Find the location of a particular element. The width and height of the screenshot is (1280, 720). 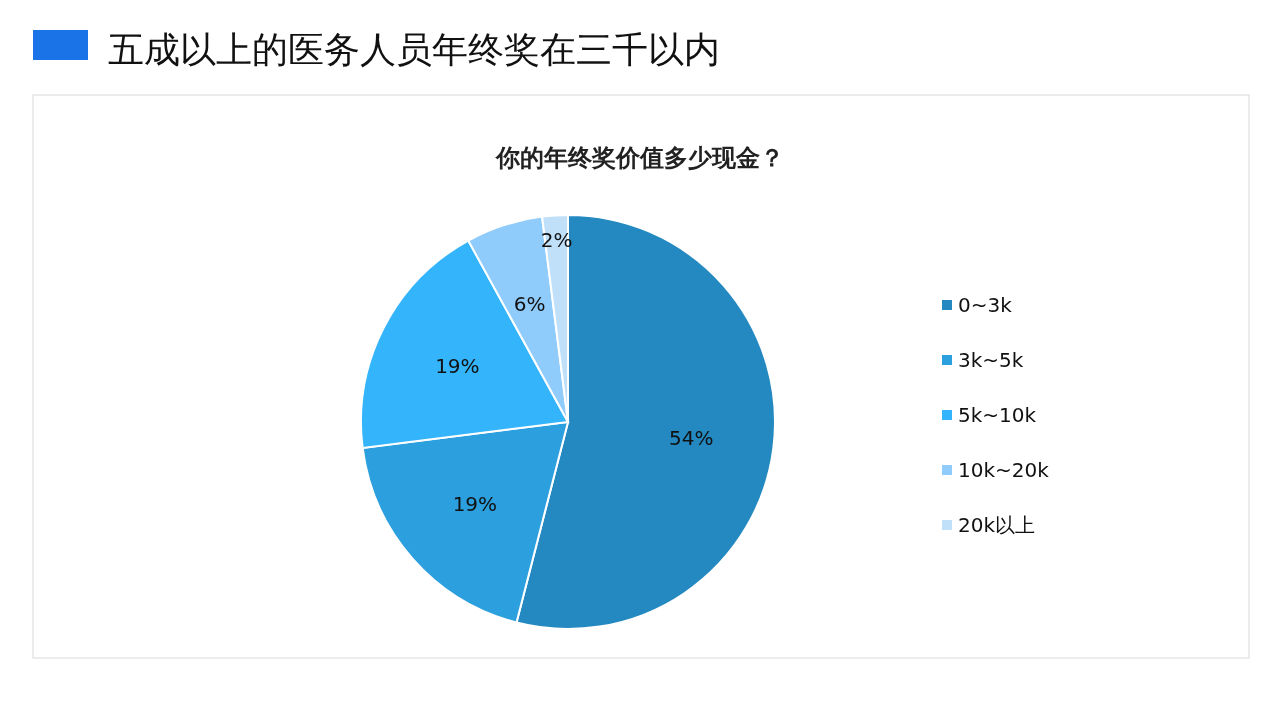

chart-title: 五成以上的医务人员年终奖在三千以内 is located at coordinates (414, 49).